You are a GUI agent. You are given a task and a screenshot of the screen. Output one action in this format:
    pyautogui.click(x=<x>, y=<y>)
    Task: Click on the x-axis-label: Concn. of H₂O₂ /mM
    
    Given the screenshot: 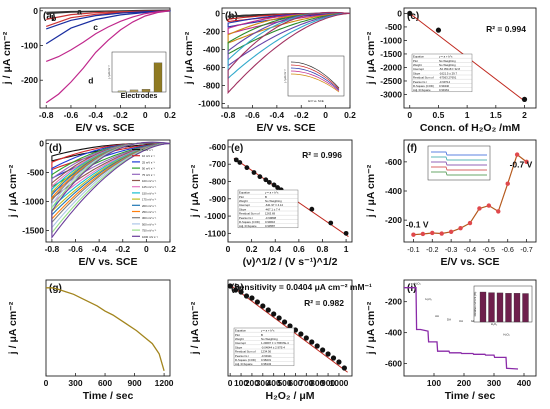 What is the action you would take?
    pyautogui.click(x=470, y=128)
    